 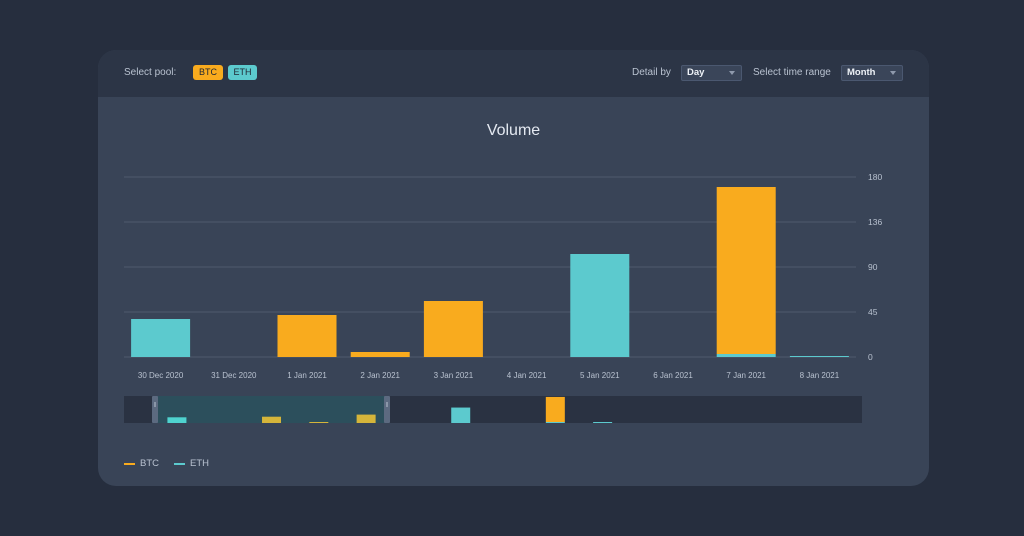 What do you see at coordinates (527, 375) in the screenshot?
I see `x-tick-label: 4 Jan 2021` at bounding box center [527, 375].